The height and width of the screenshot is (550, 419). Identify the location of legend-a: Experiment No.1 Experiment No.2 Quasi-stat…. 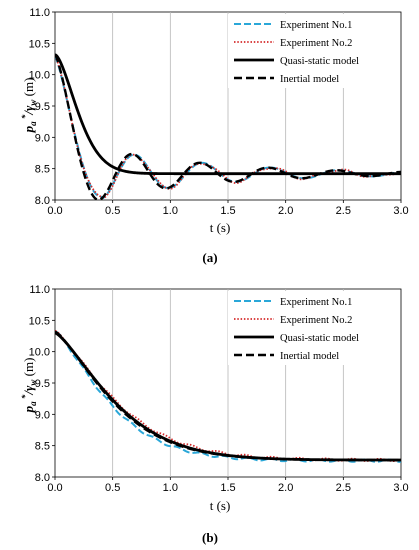
(312, 51).